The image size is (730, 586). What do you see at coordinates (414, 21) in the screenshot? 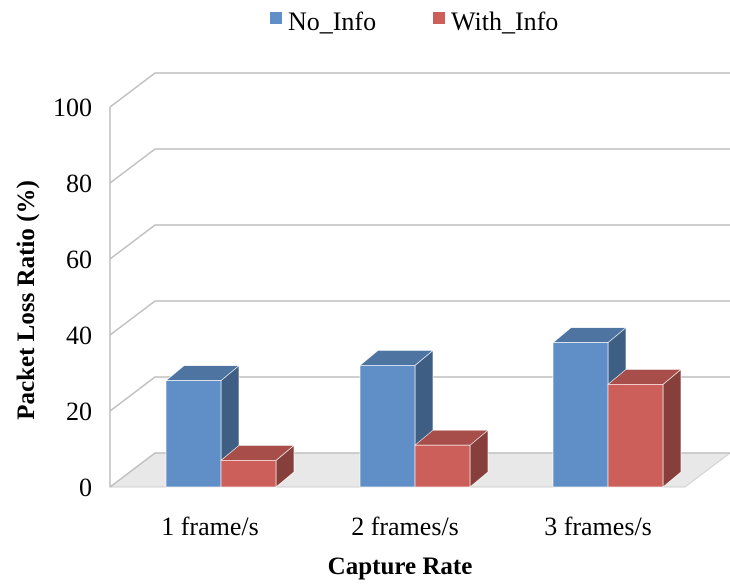
I see `legend: No_Info With_Info` at bounding box center [414, 21].